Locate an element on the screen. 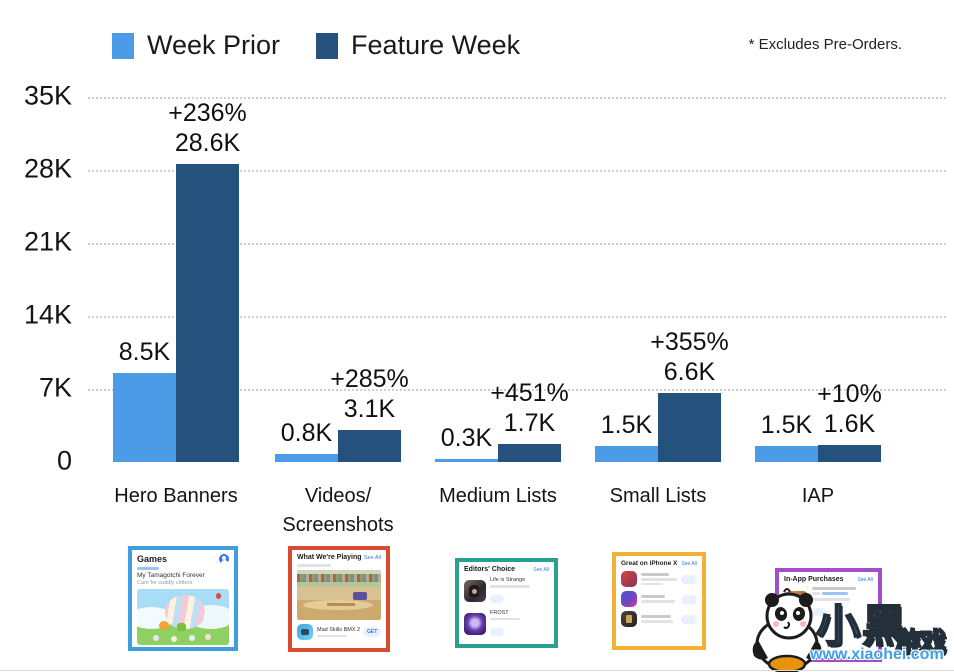  chart-legend: Week Prior Feature Week is located at coordinates (327, 45).